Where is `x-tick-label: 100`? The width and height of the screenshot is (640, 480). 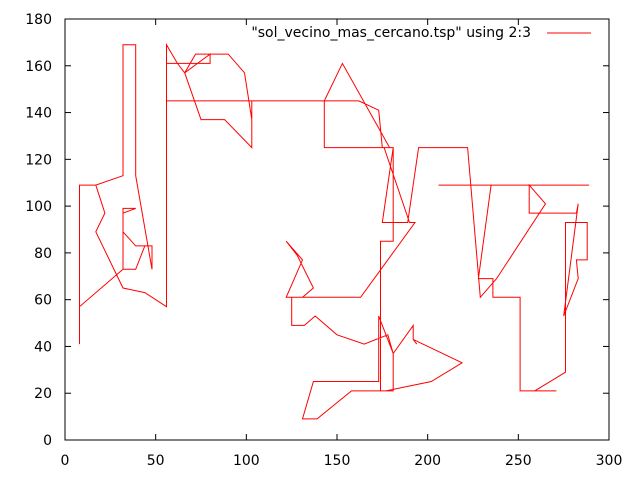 x-tick-label: 100 is located at coordinates (246, 461).